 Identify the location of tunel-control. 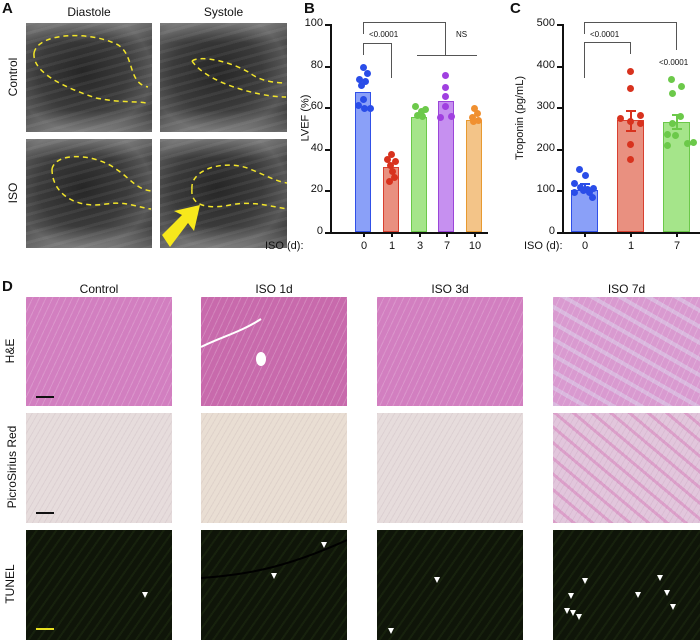
(99, 585).